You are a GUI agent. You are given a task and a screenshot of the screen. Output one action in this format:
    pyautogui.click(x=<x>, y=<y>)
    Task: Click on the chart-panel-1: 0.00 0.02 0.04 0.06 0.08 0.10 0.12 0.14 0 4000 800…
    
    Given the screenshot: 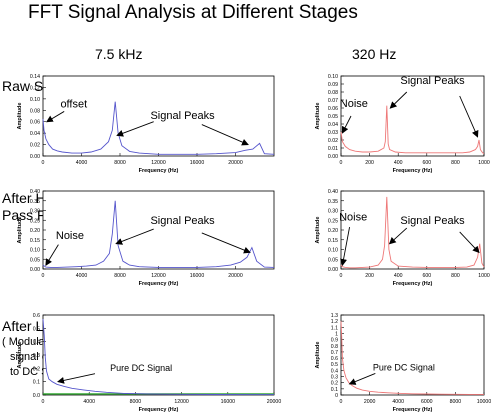 What is the action you would take?
    pyautogui.click(x=146, y=124)
    